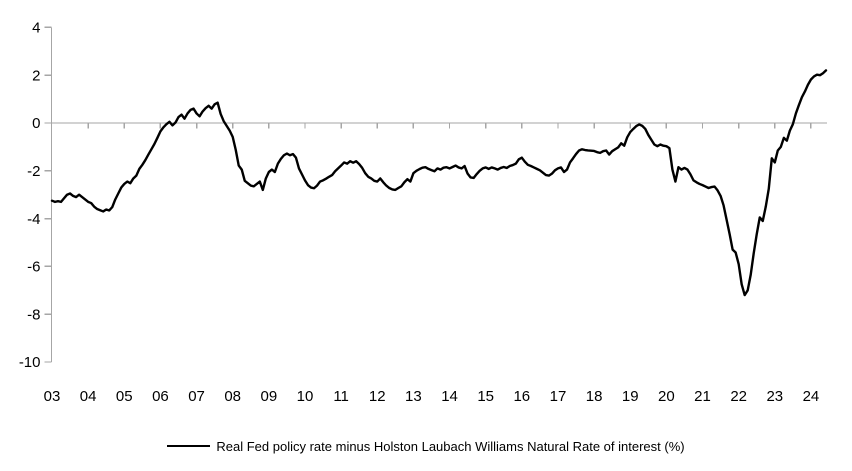 The height and width of the screenshot is (471, 852). I want to click on y-axis-tick-label: -10, so click(30, 362).